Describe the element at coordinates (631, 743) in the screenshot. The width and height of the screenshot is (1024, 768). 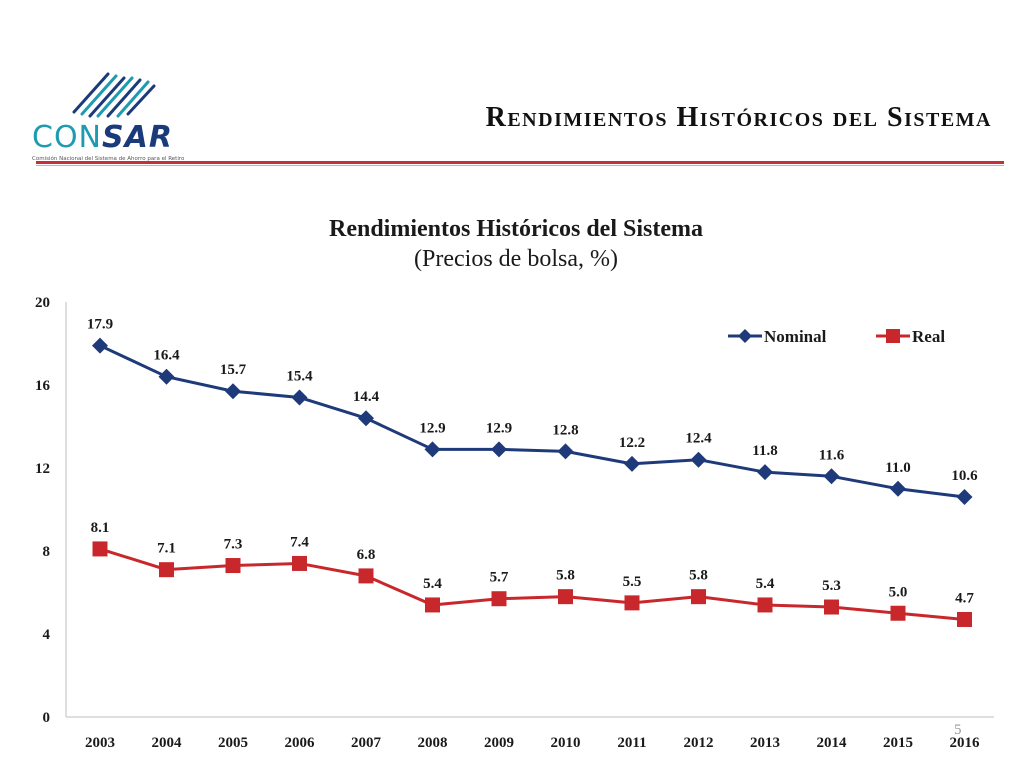
I see `x-tick-label: 2011` at that location.